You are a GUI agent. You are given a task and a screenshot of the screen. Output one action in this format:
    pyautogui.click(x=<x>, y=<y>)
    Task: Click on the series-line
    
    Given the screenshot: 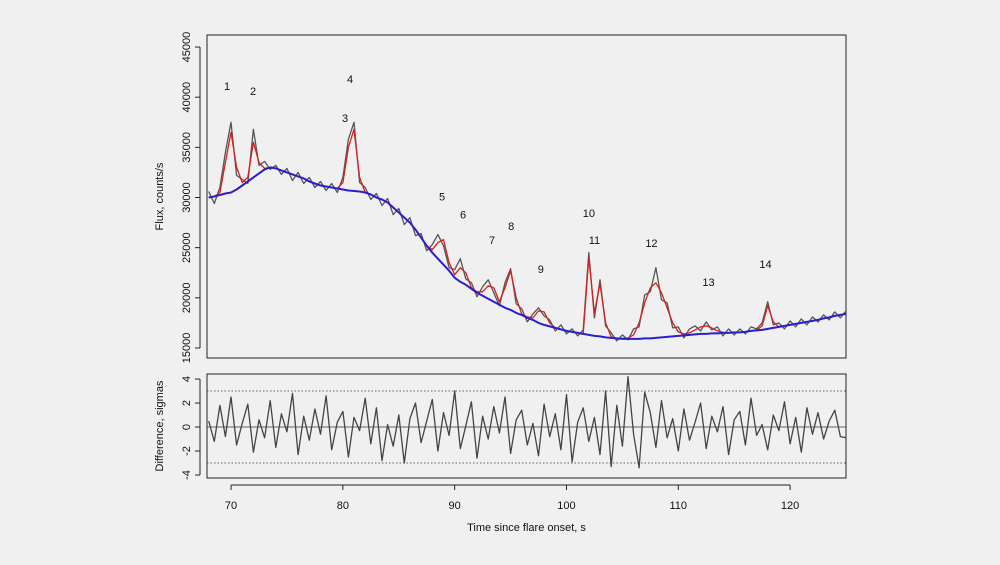 What is the action you would take?
    pyautogui.click(x=527, y=422)
    